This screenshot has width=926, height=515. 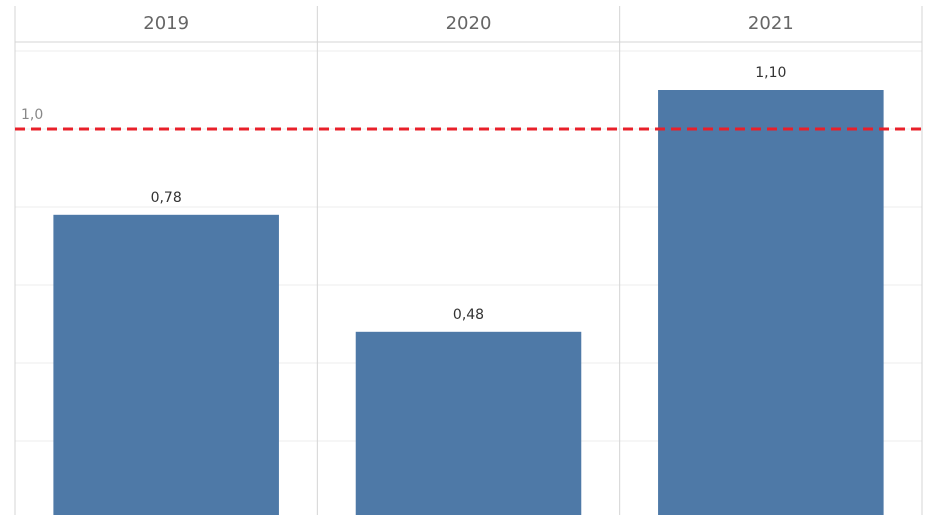 What do you see at coordinates (770, 73) in the screenshot?
I see `data-label: 1,10` at bounding box center [770, 73].